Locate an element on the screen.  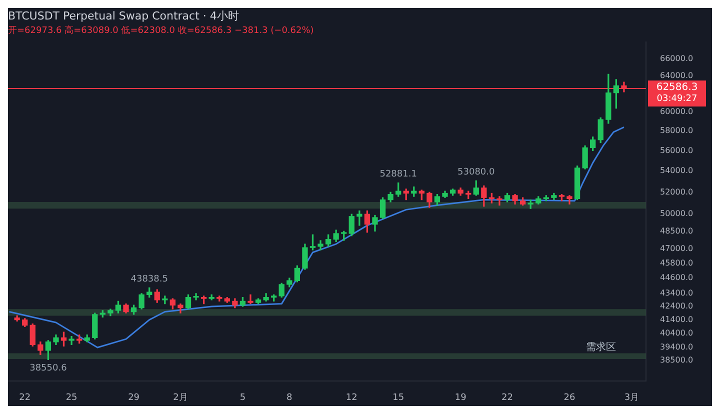
y-tick-label: 52000.0 is located at coordinates (677, 191).